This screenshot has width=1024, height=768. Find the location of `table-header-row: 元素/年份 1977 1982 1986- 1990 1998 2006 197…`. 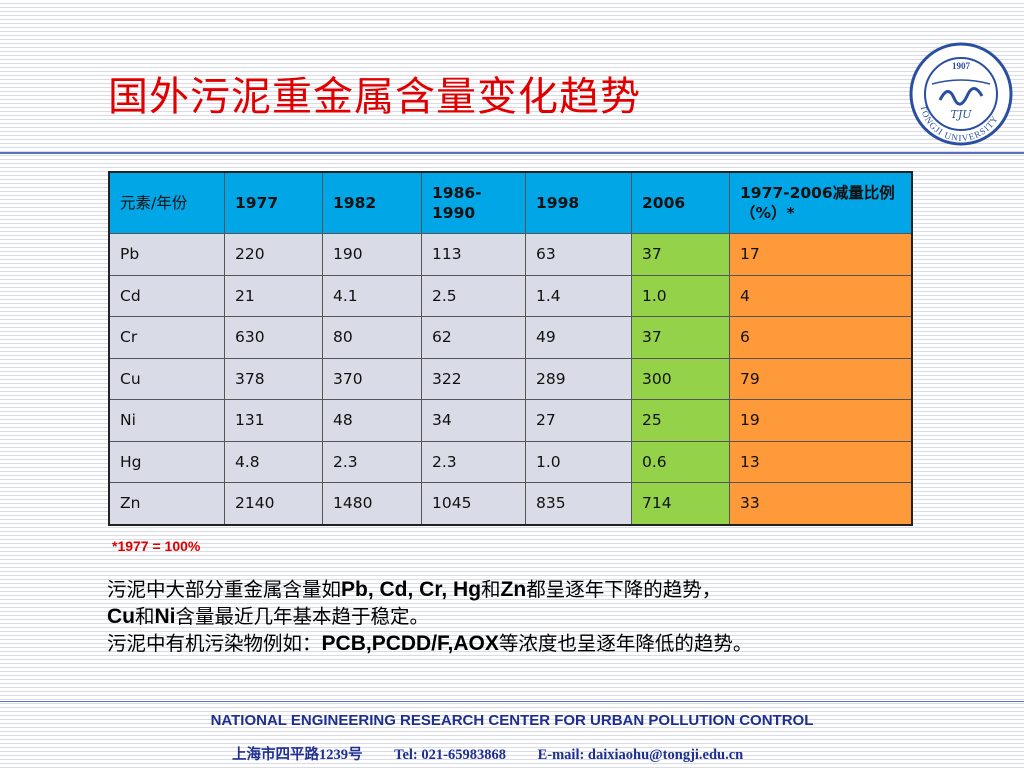

table-header-row: 元素/年份 1977 1982 1986- 1990 1998 2006 197… is located at coordinates (510, 202).